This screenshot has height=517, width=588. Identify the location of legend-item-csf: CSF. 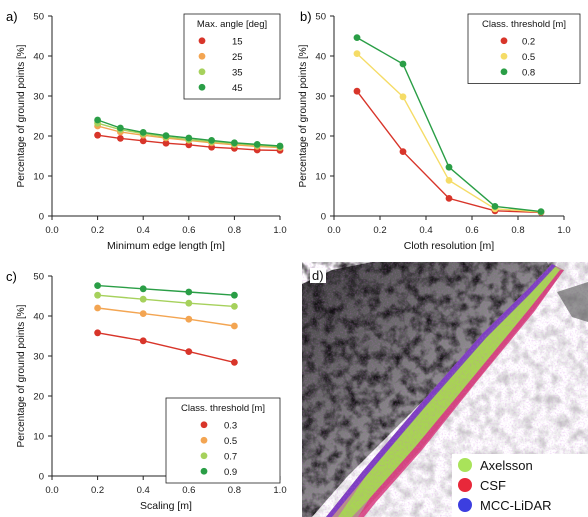
(482, 485).